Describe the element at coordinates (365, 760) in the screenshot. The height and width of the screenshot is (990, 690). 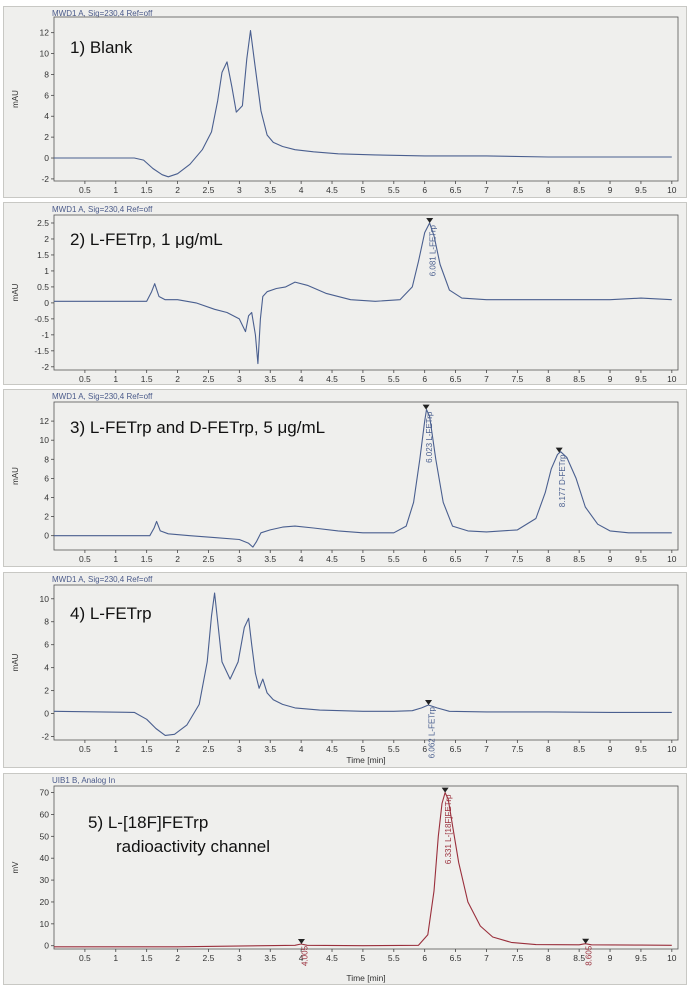
I see `chart-4-xlabel: Time [min]` at that location.